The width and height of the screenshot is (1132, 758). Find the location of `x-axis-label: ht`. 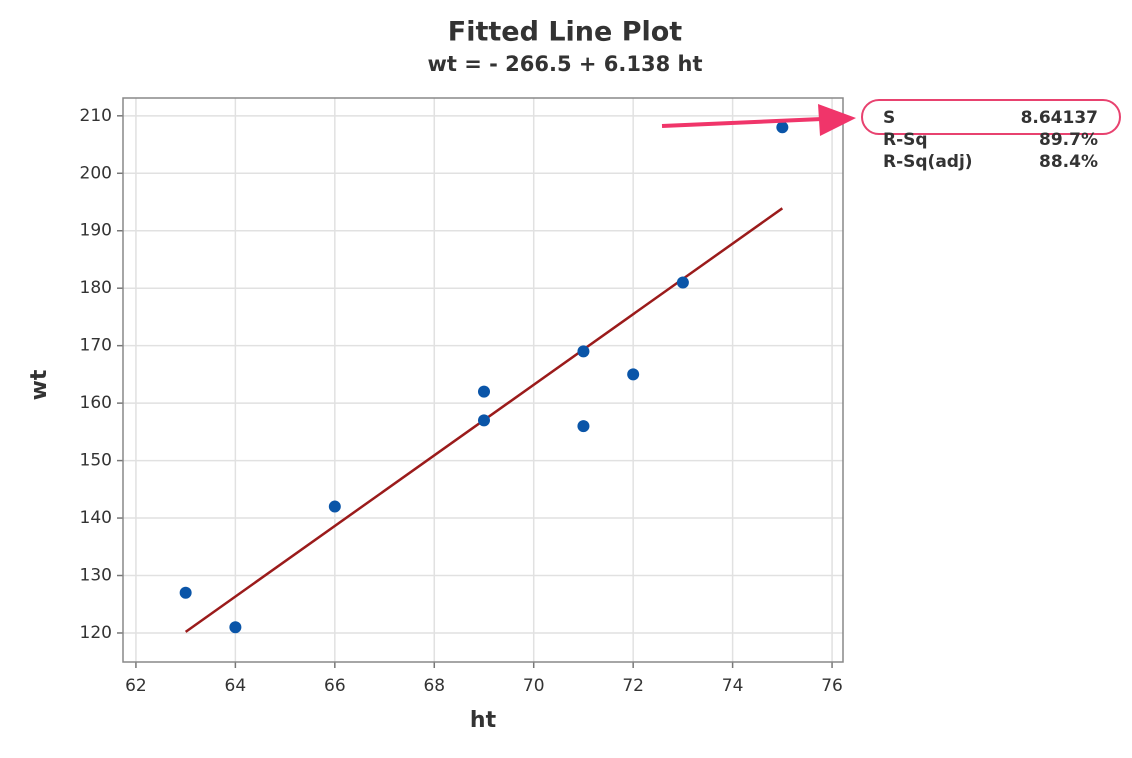

x-axis-label: ht is located at coordinates (483, 720).